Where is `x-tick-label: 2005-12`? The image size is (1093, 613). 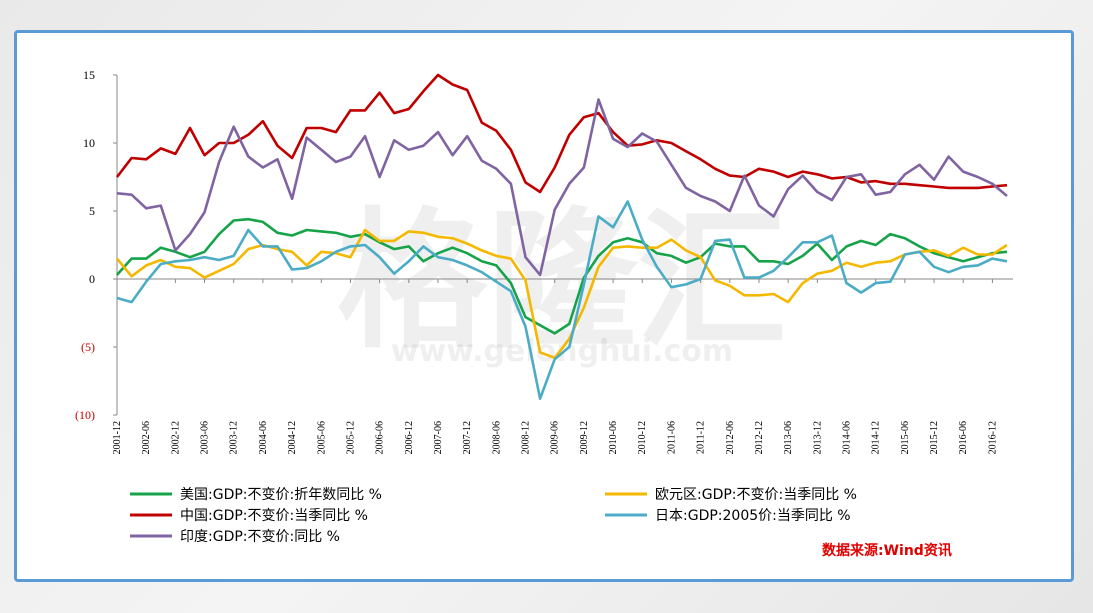
x-tick-label: 2005-12 is located at coordinates (350, 437).